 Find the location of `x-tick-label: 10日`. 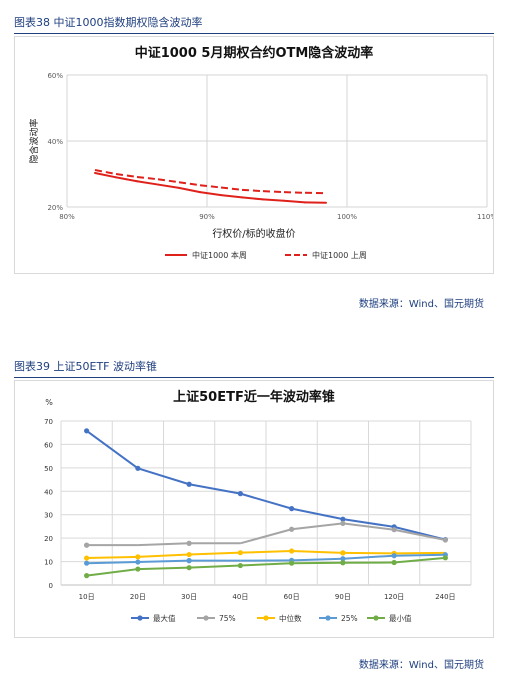

x-tick-label: 10日 is located at coordinates (87, 597).